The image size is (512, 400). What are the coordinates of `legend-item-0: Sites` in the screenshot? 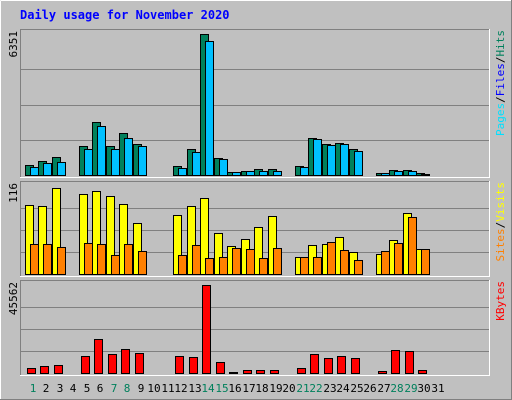 It's located at (500, 244).